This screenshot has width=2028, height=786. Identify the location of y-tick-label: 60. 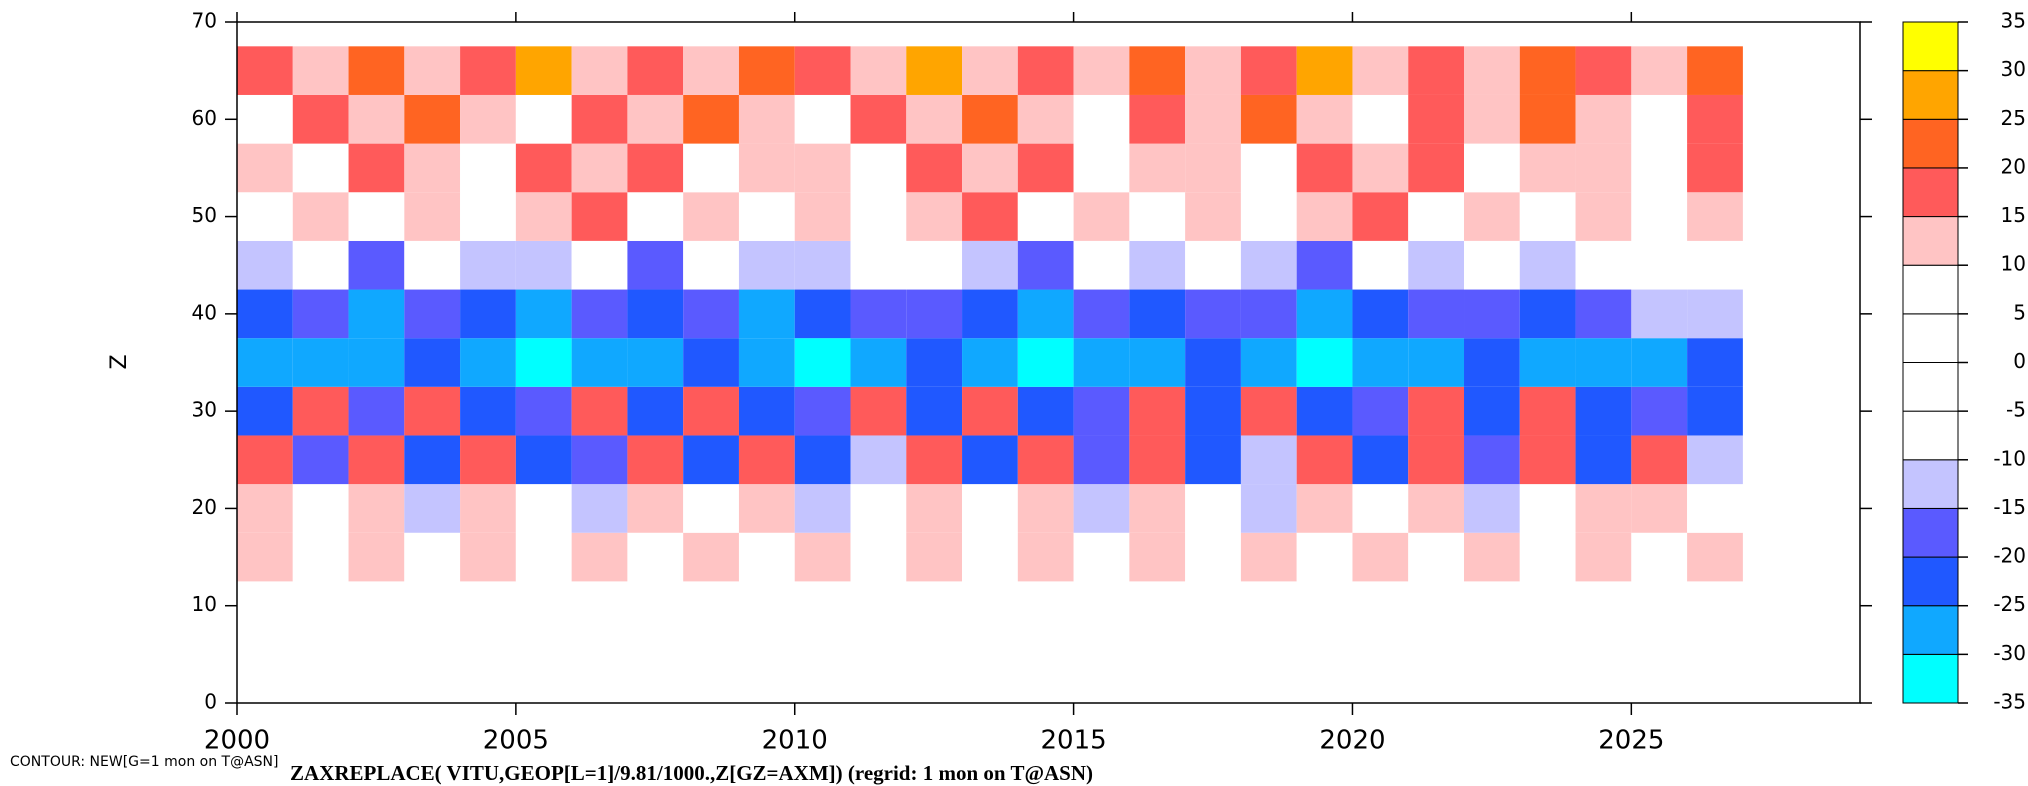
(204, 118).